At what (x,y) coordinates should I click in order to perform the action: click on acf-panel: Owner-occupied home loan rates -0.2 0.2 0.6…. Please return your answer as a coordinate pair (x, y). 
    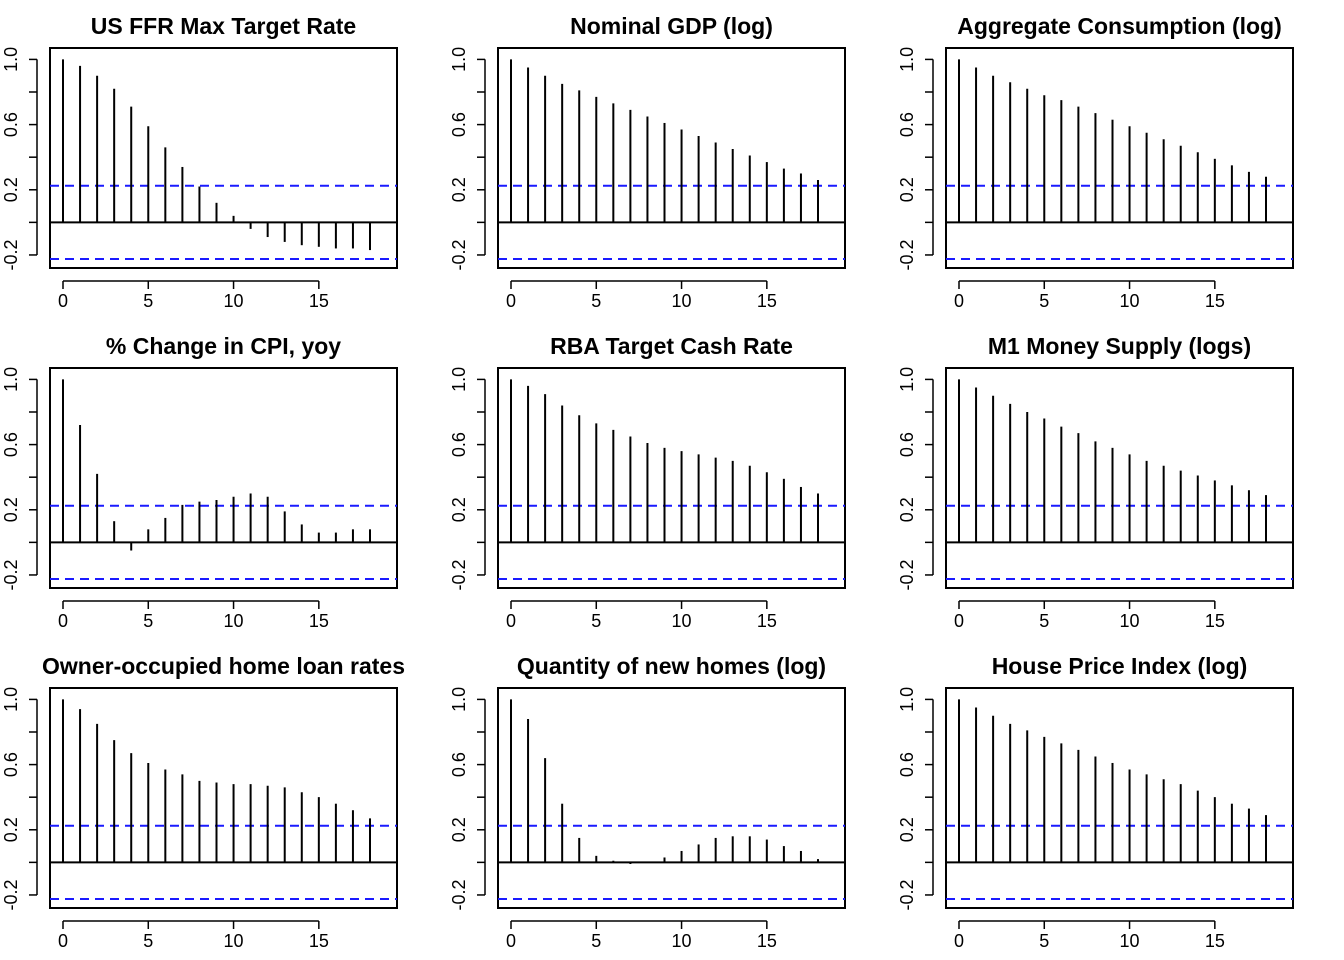
    Looking at the image, I should click on (203, 802).